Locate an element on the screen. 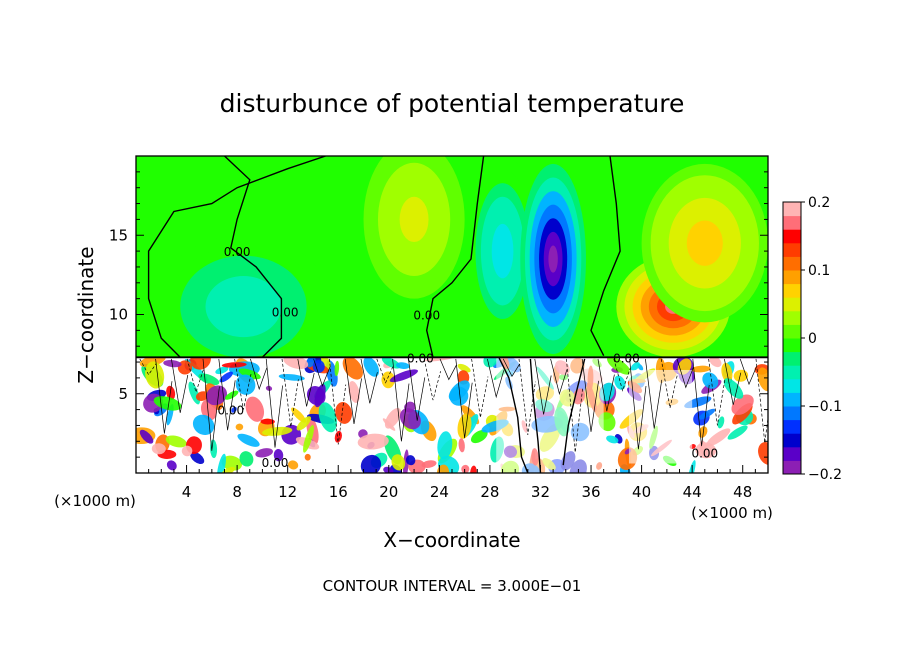 Image resolution: width=904 pixels, height=654 pixels. x-unit-right: (×1000 m) is located at coordinates (732, 513).